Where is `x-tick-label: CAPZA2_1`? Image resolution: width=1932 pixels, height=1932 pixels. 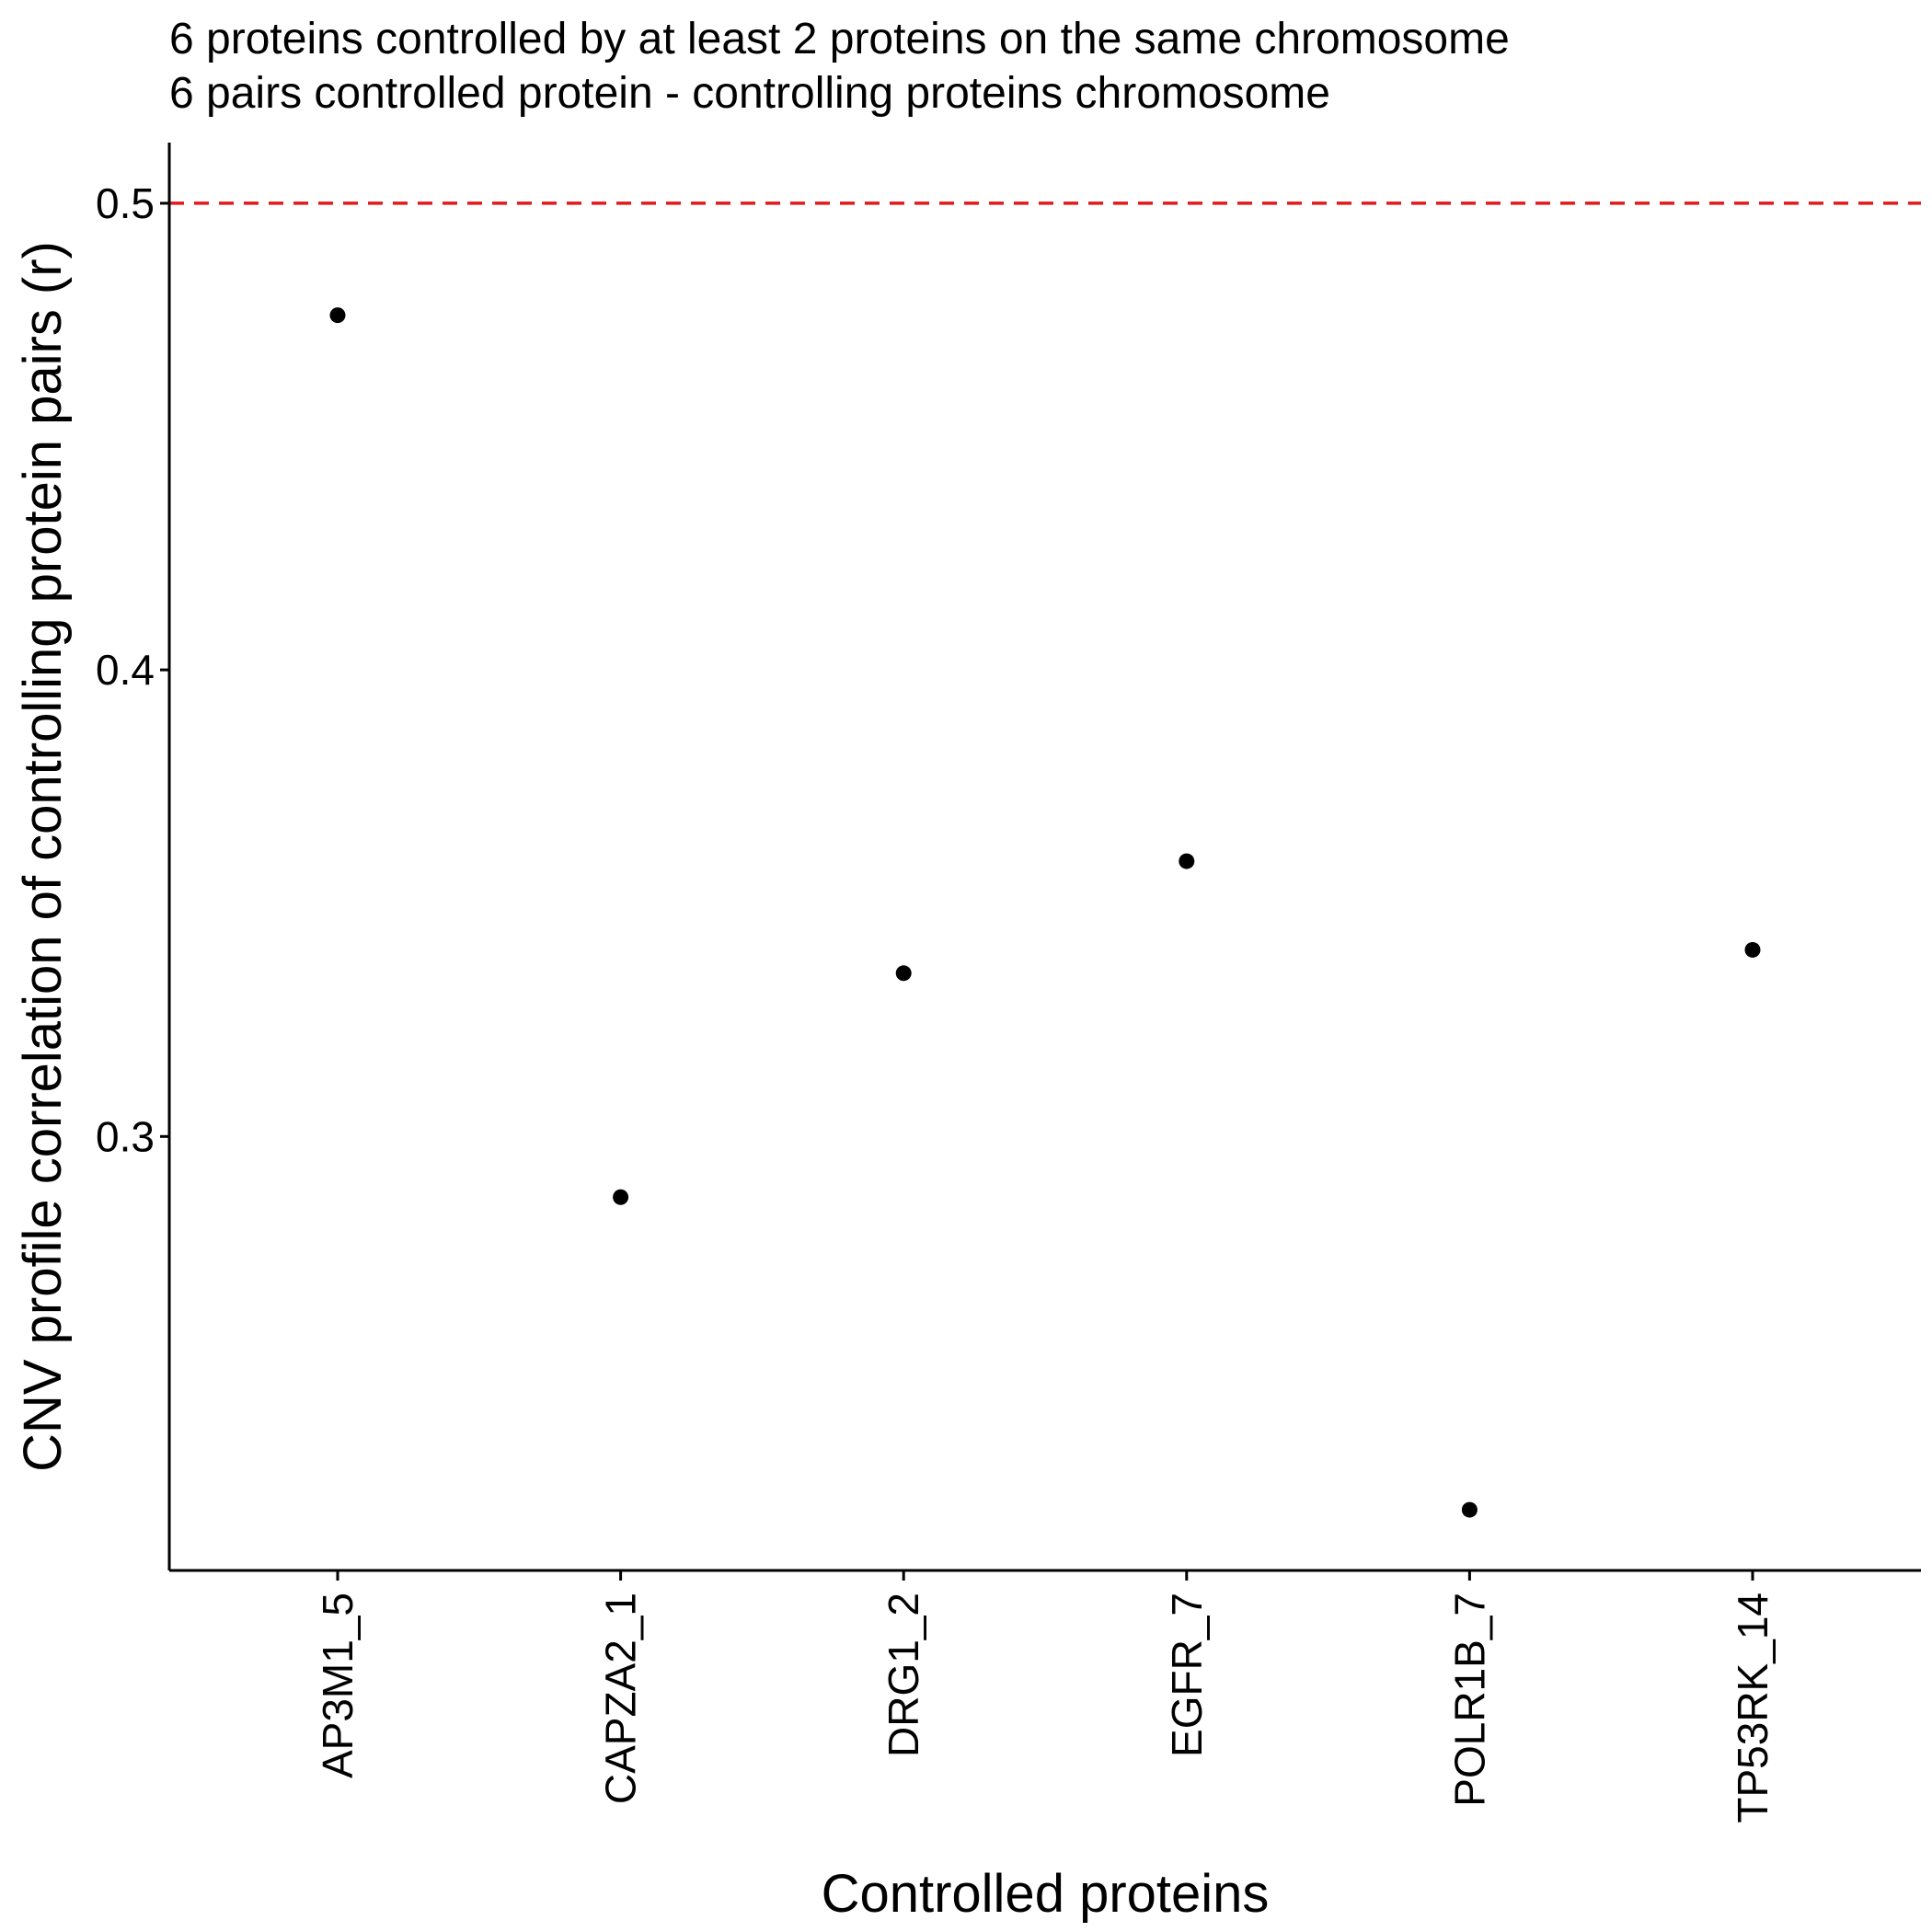
x-tick-label: CAPZA2_1 is located at coordinates (621, 1698).